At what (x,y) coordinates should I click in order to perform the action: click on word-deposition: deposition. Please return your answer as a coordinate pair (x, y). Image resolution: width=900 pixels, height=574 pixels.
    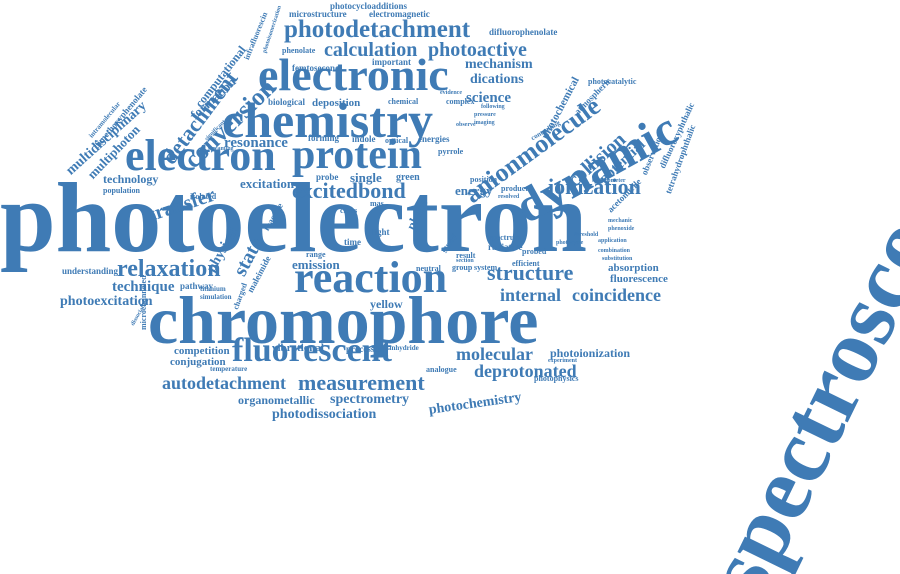
    Looking at the image, I should click on (336, 103).